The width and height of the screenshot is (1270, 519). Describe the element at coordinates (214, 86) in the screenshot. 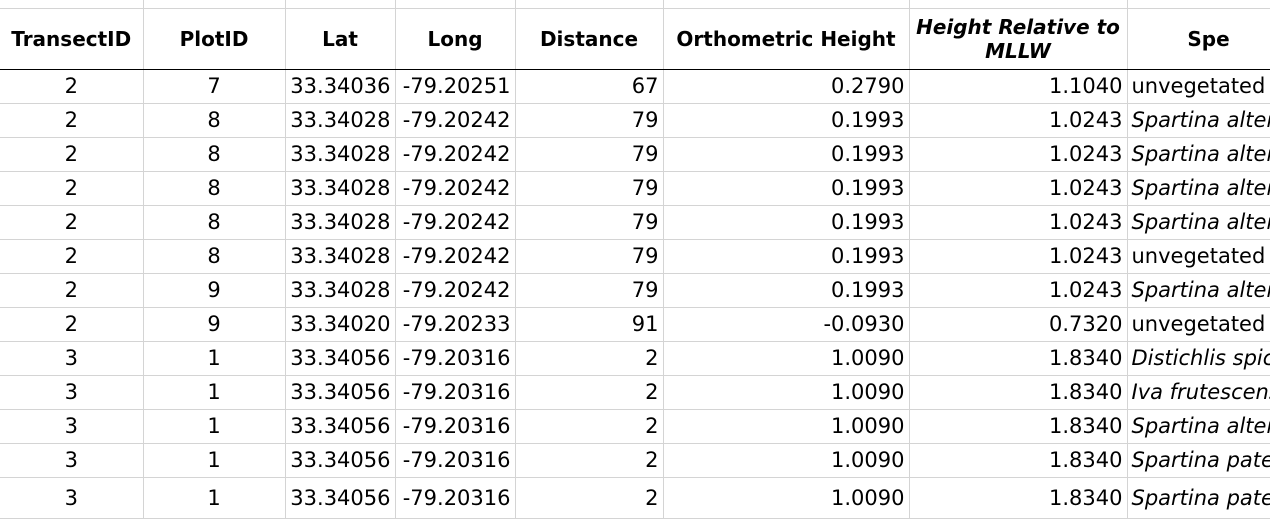

I see `cell-plotid: 7` at that location.